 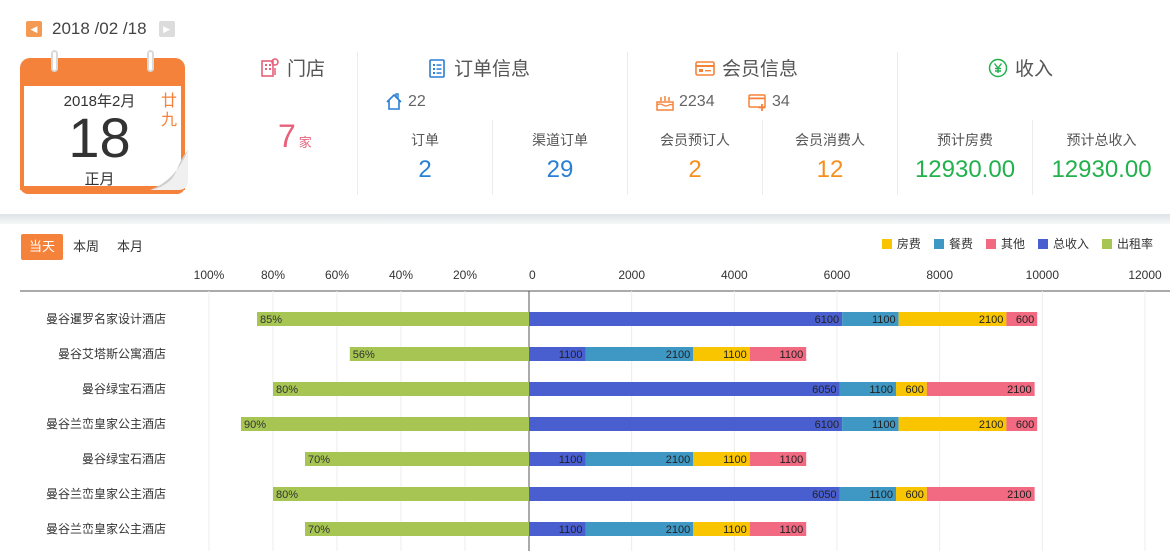 I want to click on tab-today: 当天, so click(x=42, y=247).